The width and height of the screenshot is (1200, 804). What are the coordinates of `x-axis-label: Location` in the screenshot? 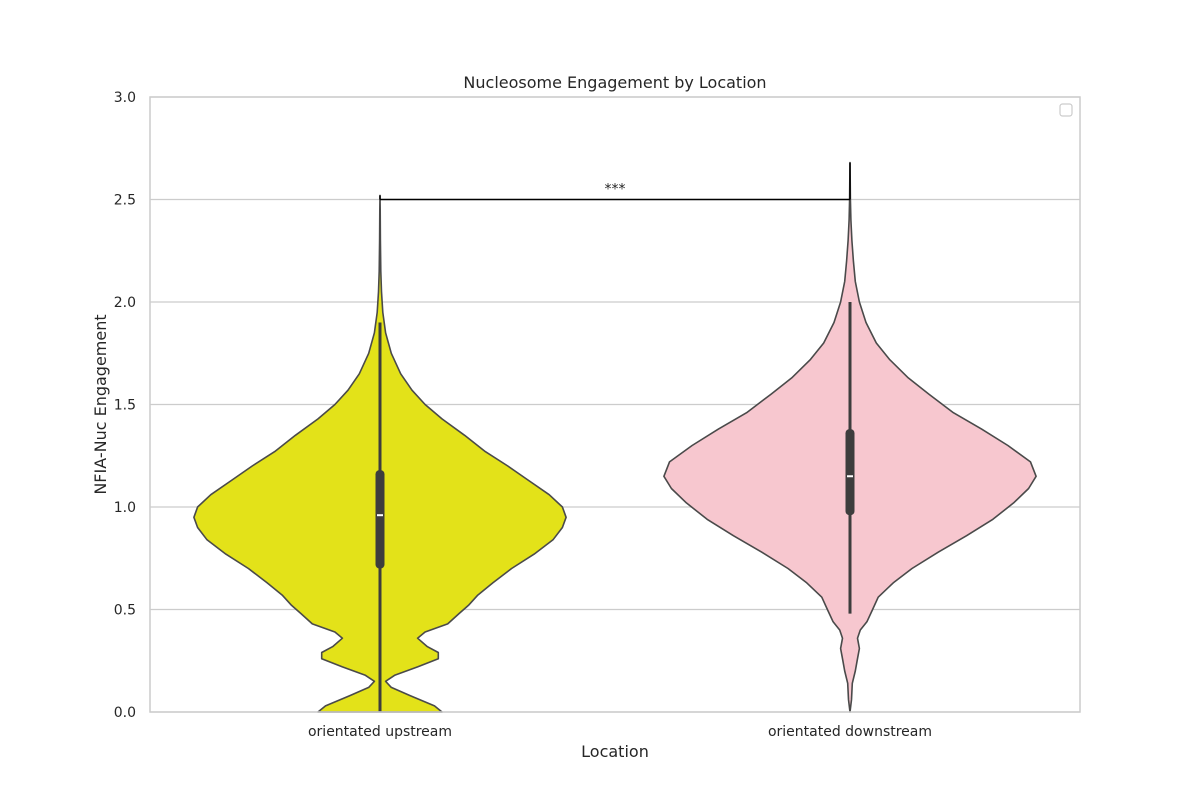 It's located at (615, 751).